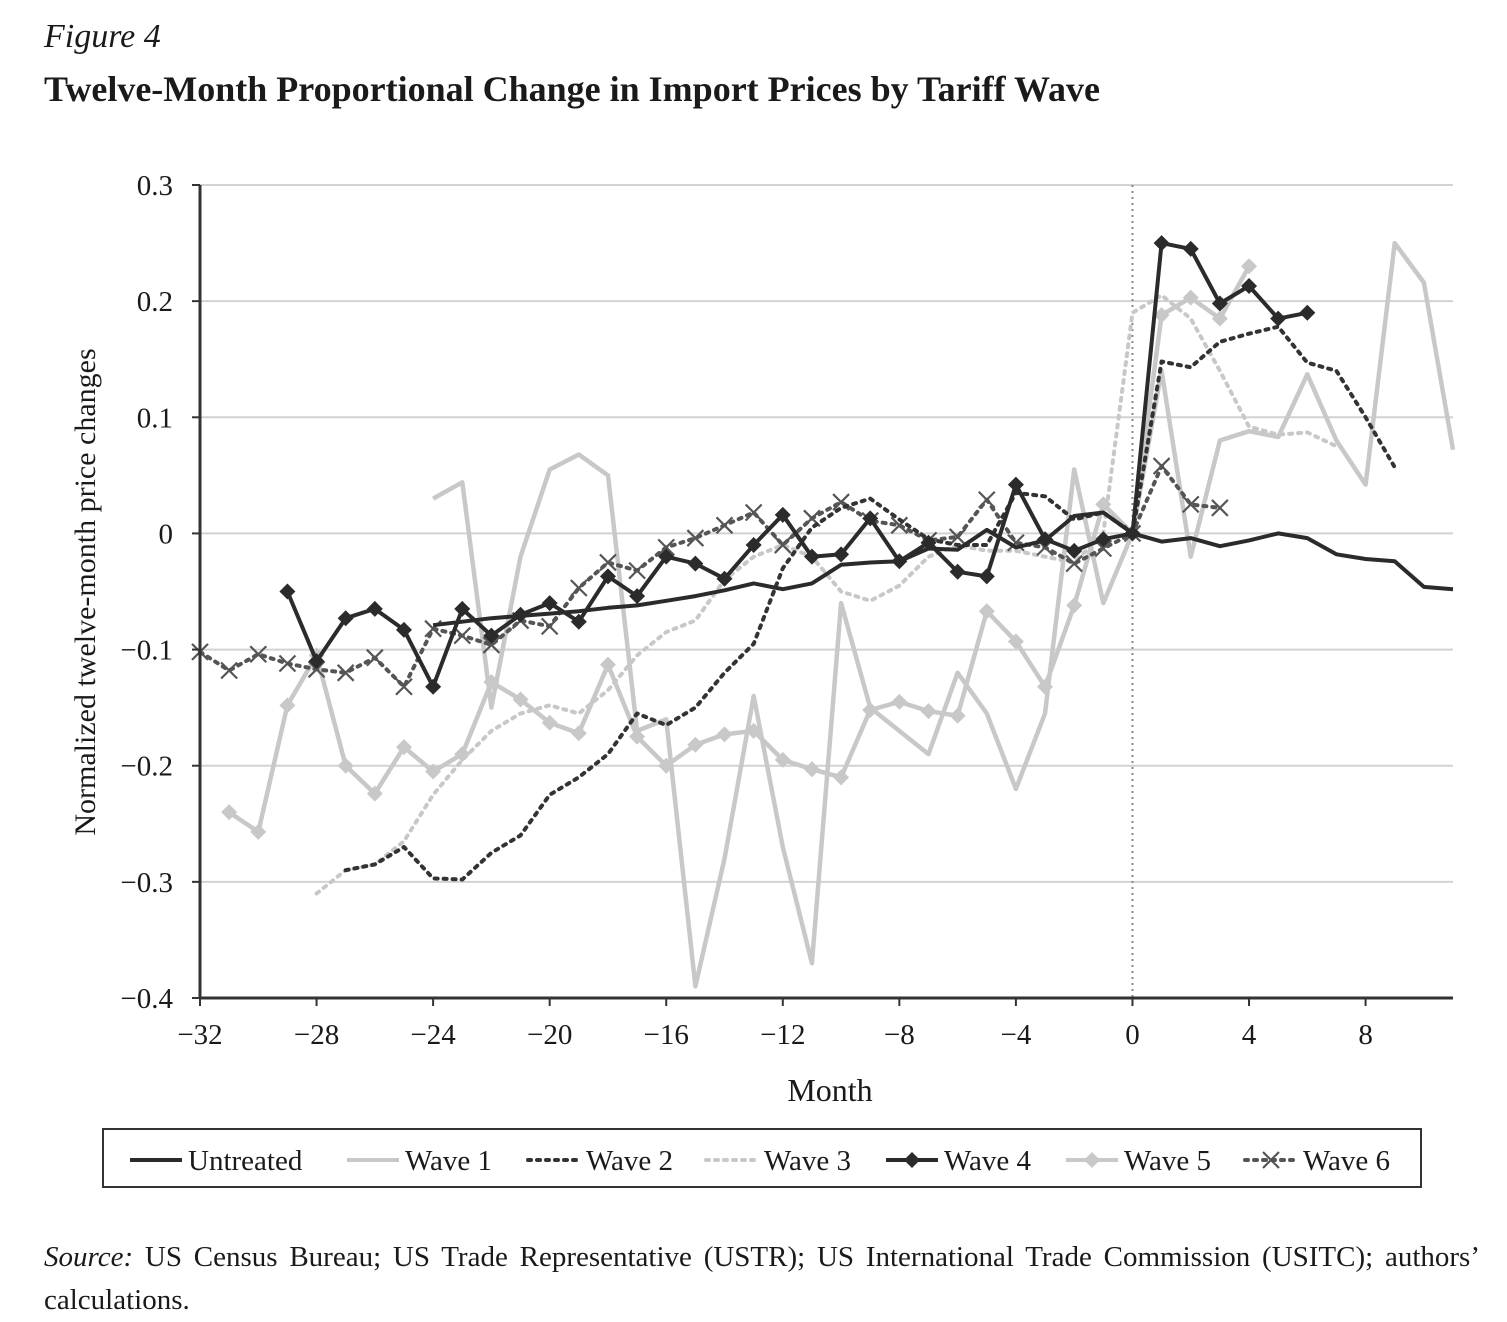 The height and width of the screenshot is (1322, 1507). What do you see at coordinates (1167, 1161) in the screenshot?
I see `legend-label-wave-5: Wave 5` at bounding box center [1167, 1161].